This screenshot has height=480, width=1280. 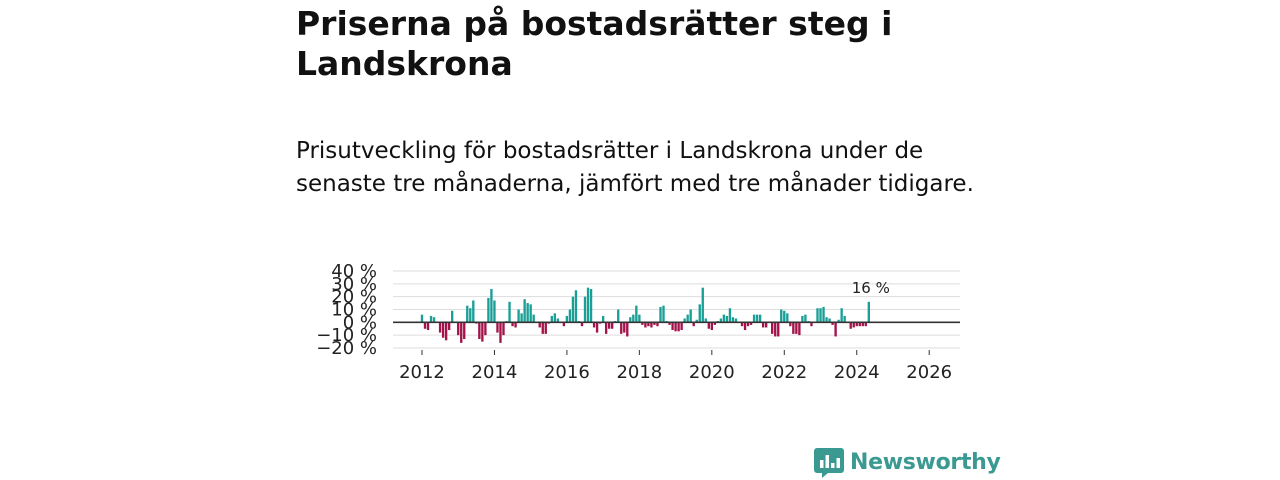 I want to click on bars, so click(x=645, y=315).